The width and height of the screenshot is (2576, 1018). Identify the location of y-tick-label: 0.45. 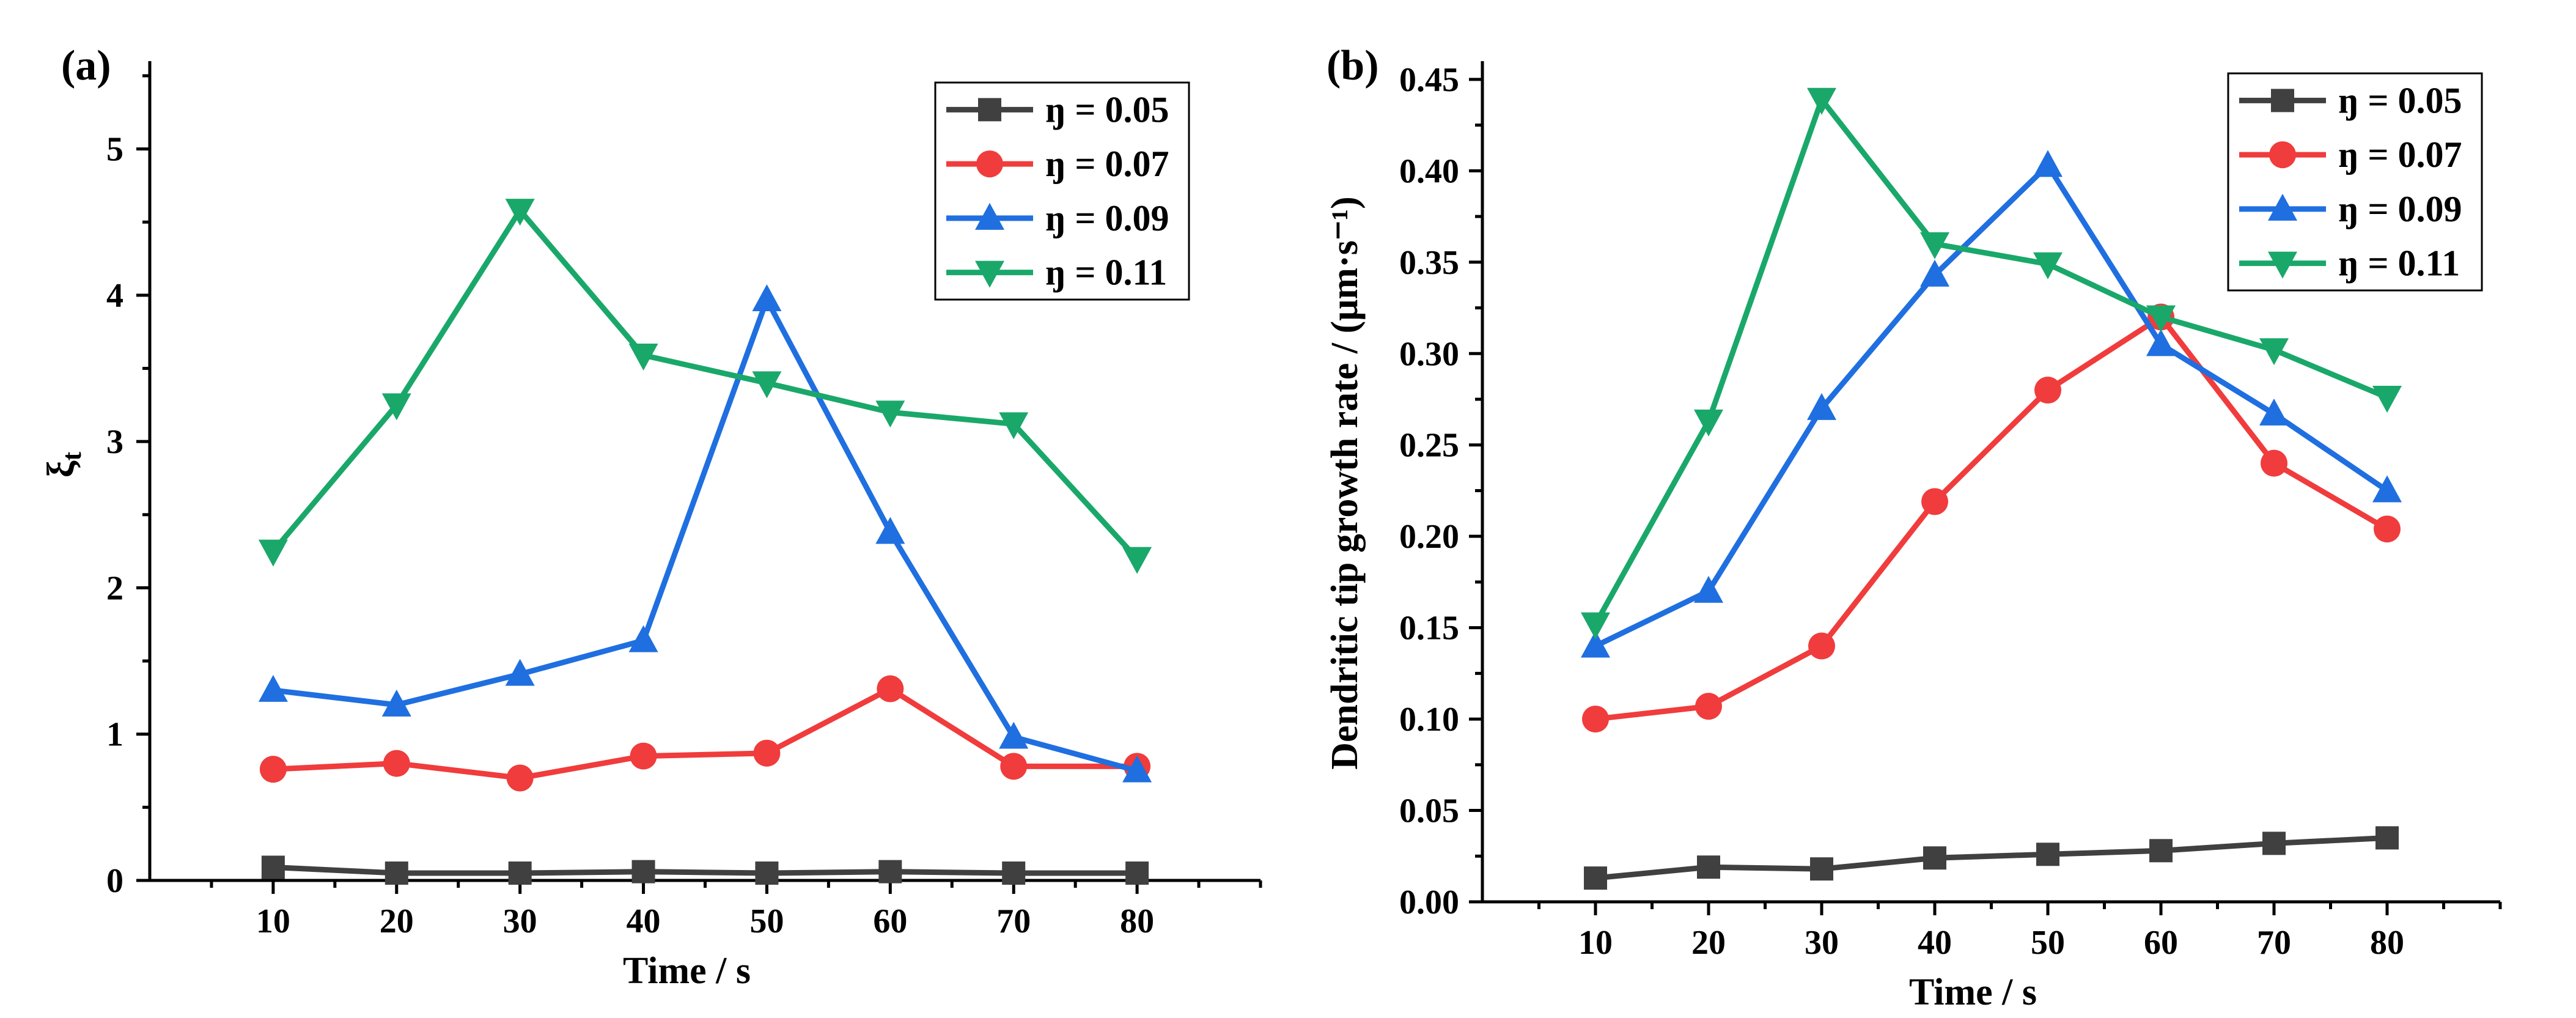
(1429, 80).